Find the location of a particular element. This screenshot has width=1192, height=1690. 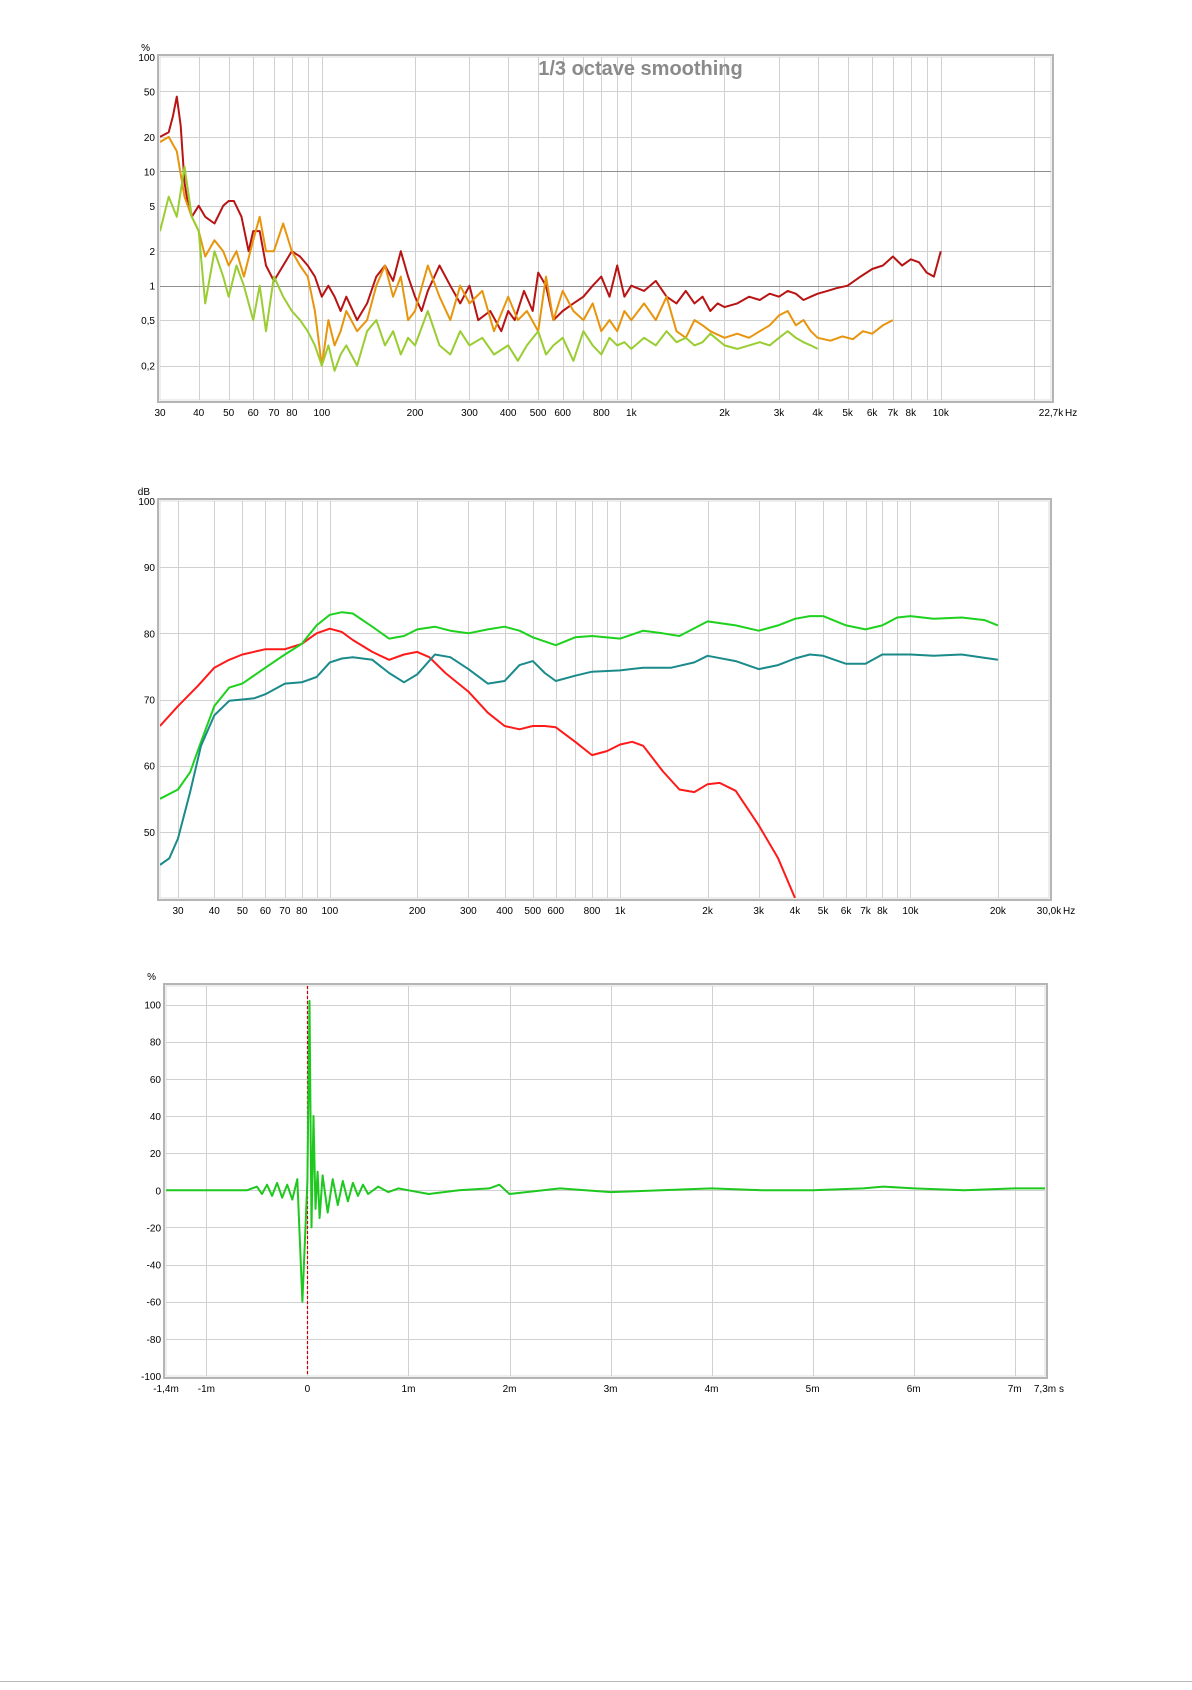

y-tick-label: 1 is located at coordinates (152, 287).